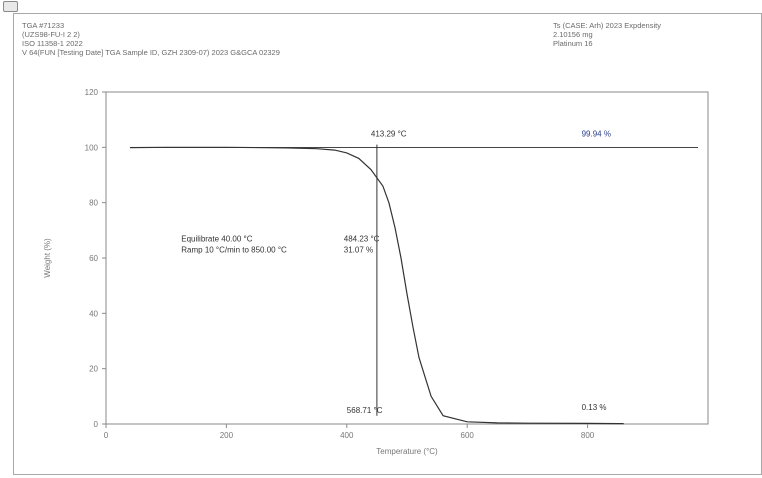  Describe the element at coordinates (358, 249) in the screenshot. I see `annotation-label: 31.07 %` at that location.